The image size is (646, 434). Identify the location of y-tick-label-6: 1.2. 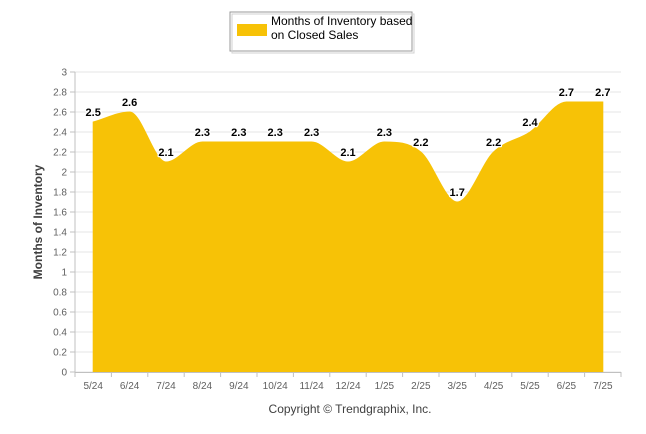
(60, 253).